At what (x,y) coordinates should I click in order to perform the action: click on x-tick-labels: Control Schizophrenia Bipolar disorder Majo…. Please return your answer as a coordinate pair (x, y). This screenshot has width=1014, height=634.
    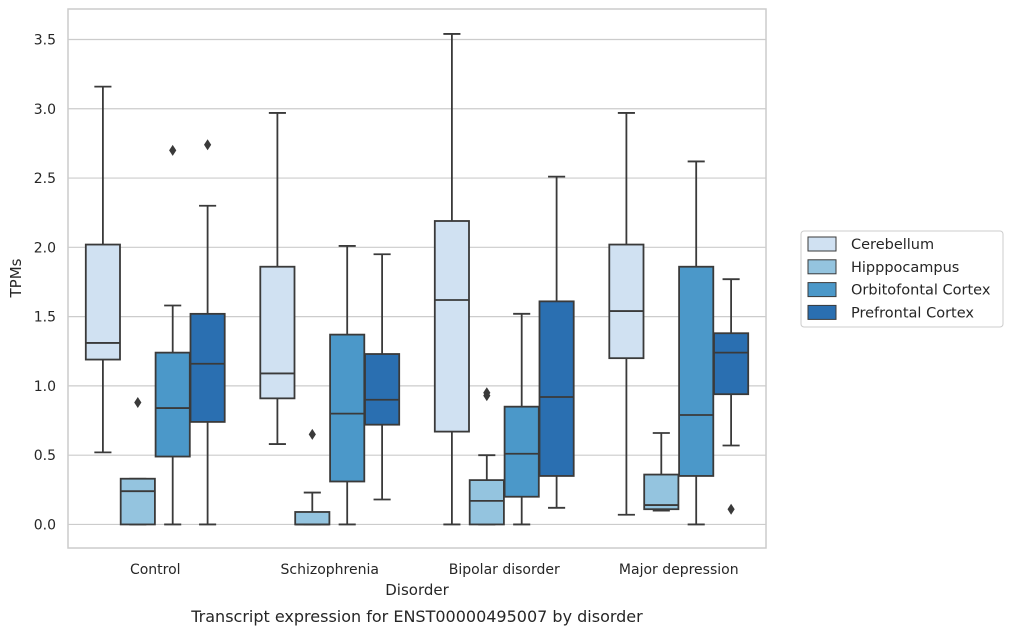
    Looking at the image, I should click on (434, 570).